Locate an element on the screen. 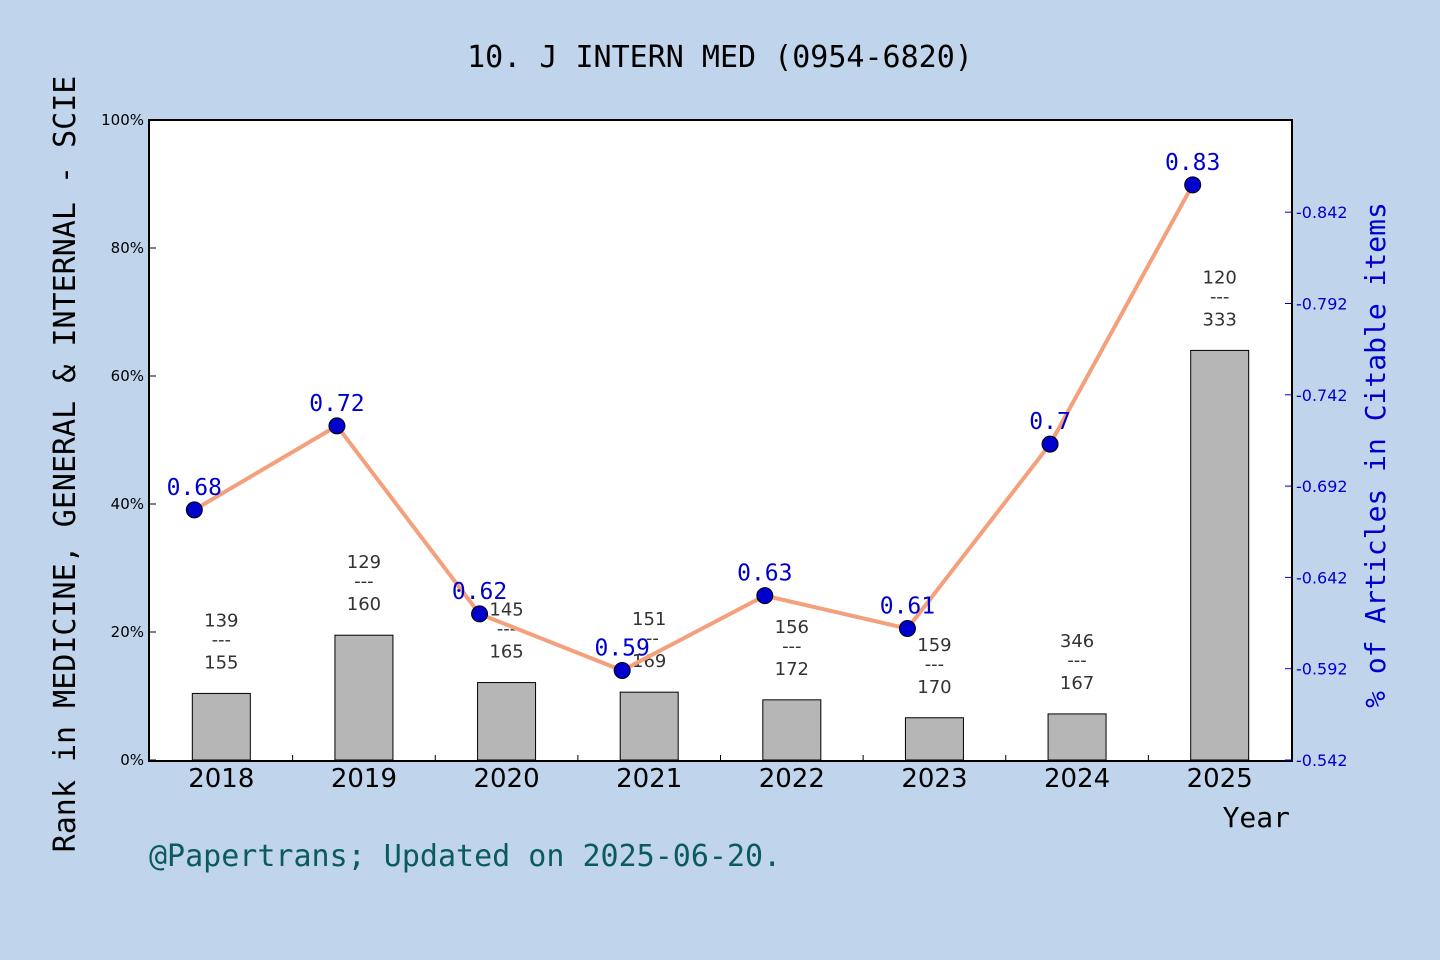 The width and height of the screenshot is (1440, 960). x-tick-label: 2018 is located at coordinates (221, 779).